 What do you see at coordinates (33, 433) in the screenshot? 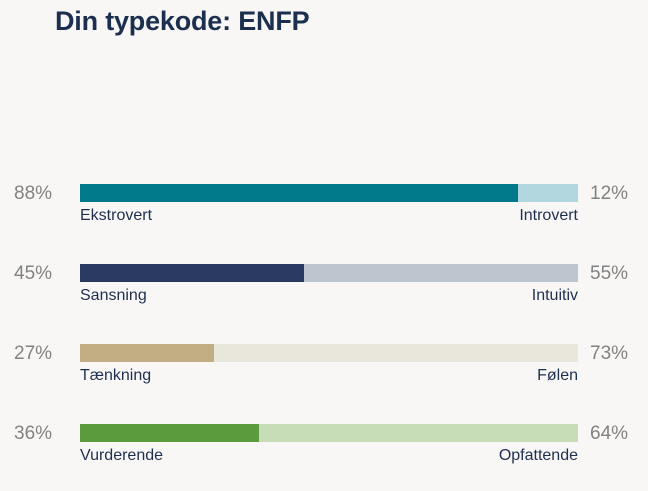
I see `left-percent-value: 36%` at bounding box center [33, 433].